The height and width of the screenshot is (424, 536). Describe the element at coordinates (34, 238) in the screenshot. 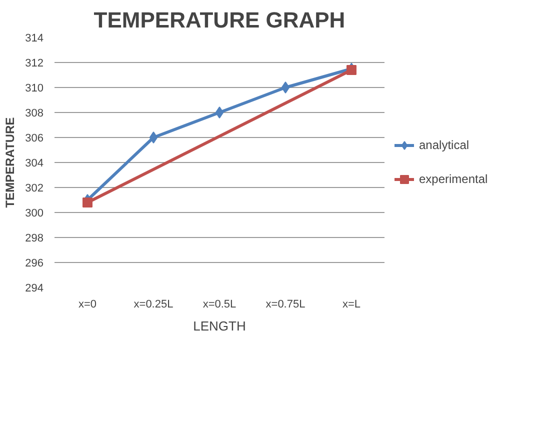

I see `y-tick-label: 298` at that location.